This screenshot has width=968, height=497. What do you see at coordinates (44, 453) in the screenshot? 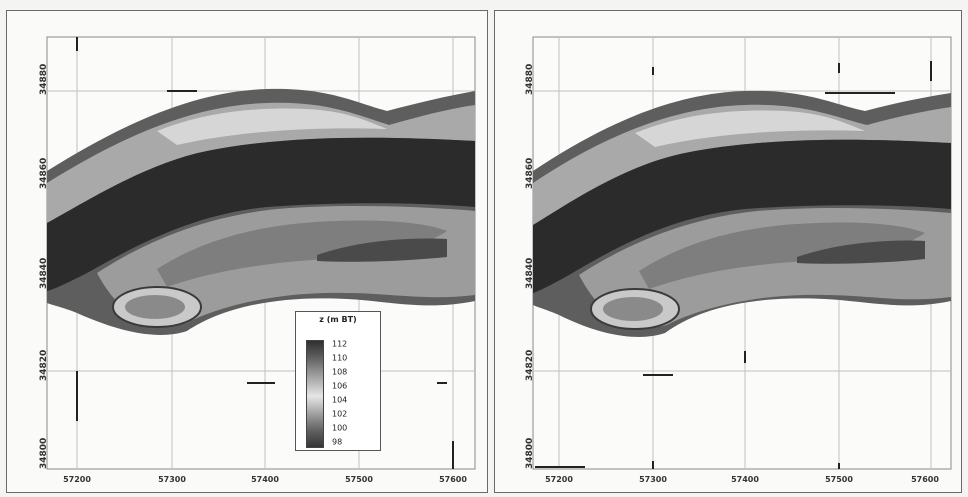
I see `left-y-tick-5: 34800` at bounding box center [44, 453].